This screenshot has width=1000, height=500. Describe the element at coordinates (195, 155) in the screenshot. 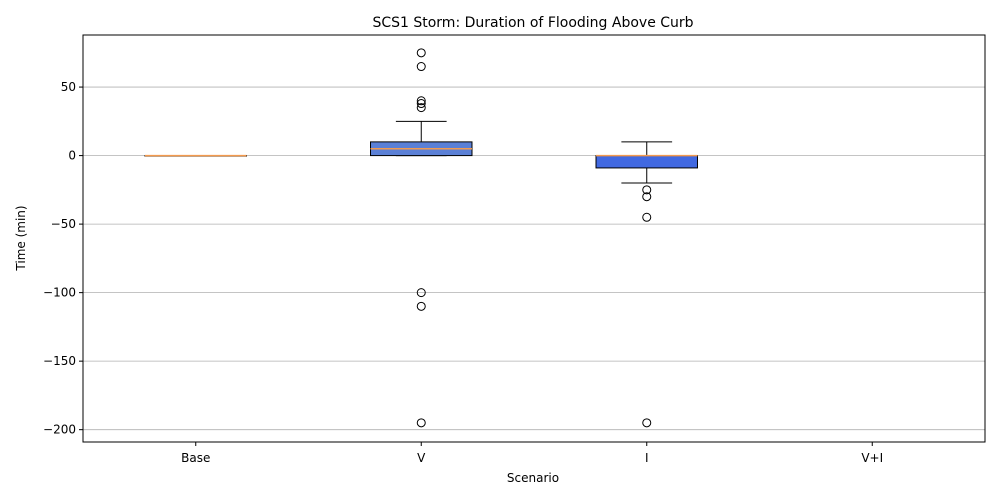

I see `box-base` at that location.